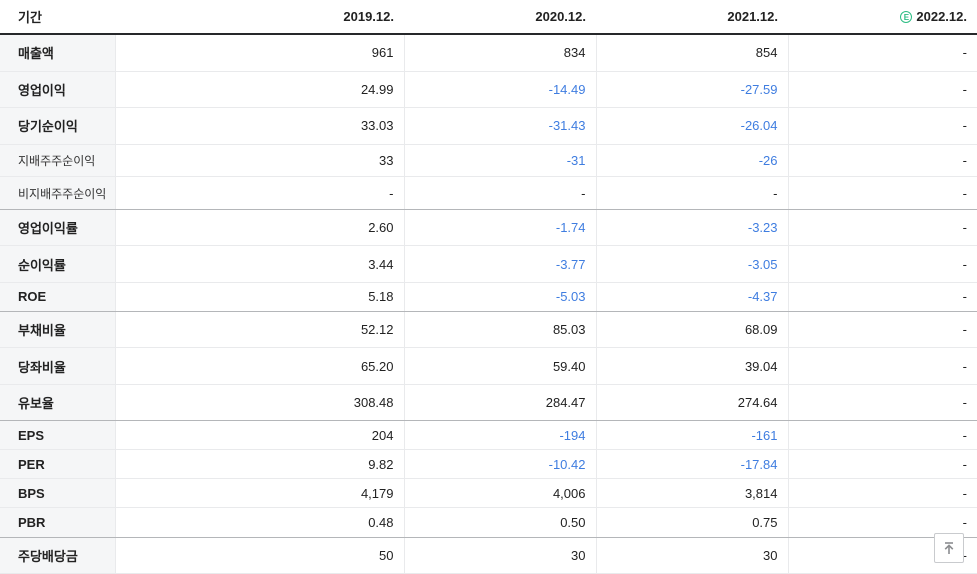  I want to click on row-label: ROE, so click(58, 297).